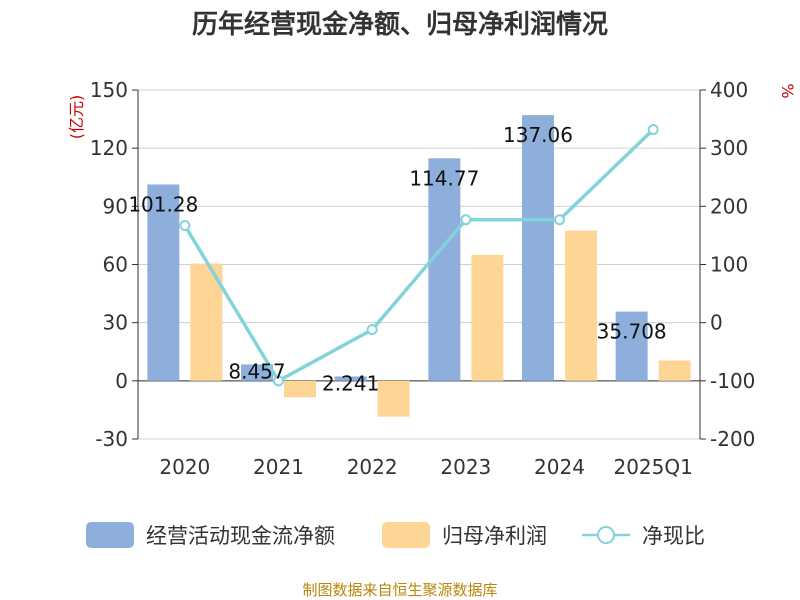 Image resolution: width=800 pixels, height=600 pixels. I want to click on right-tick-label: 200, so click(729, 206).